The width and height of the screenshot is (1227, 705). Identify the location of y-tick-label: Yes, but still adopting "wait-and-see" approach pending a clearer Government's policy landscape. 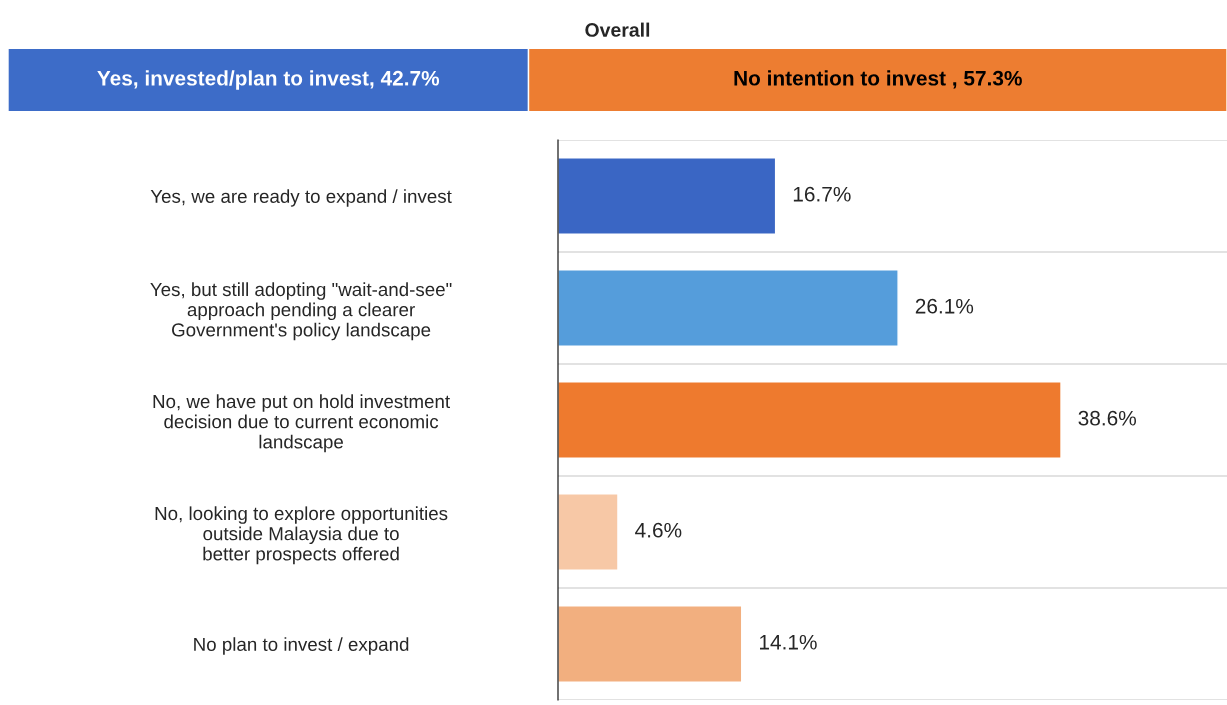
(301, 311).